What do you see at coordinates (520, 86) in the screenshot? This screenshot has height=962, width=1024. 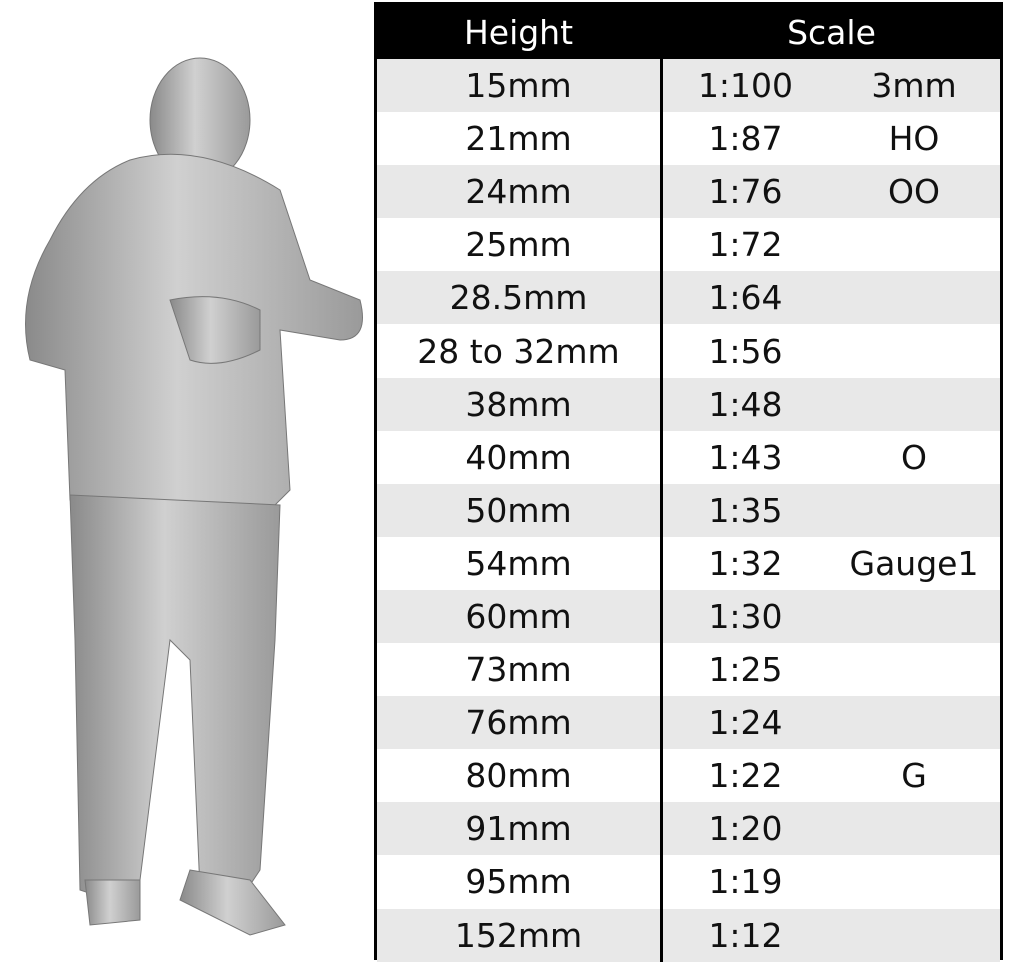 I see `height-cell: 15mm` at bounding box center [520, 86].